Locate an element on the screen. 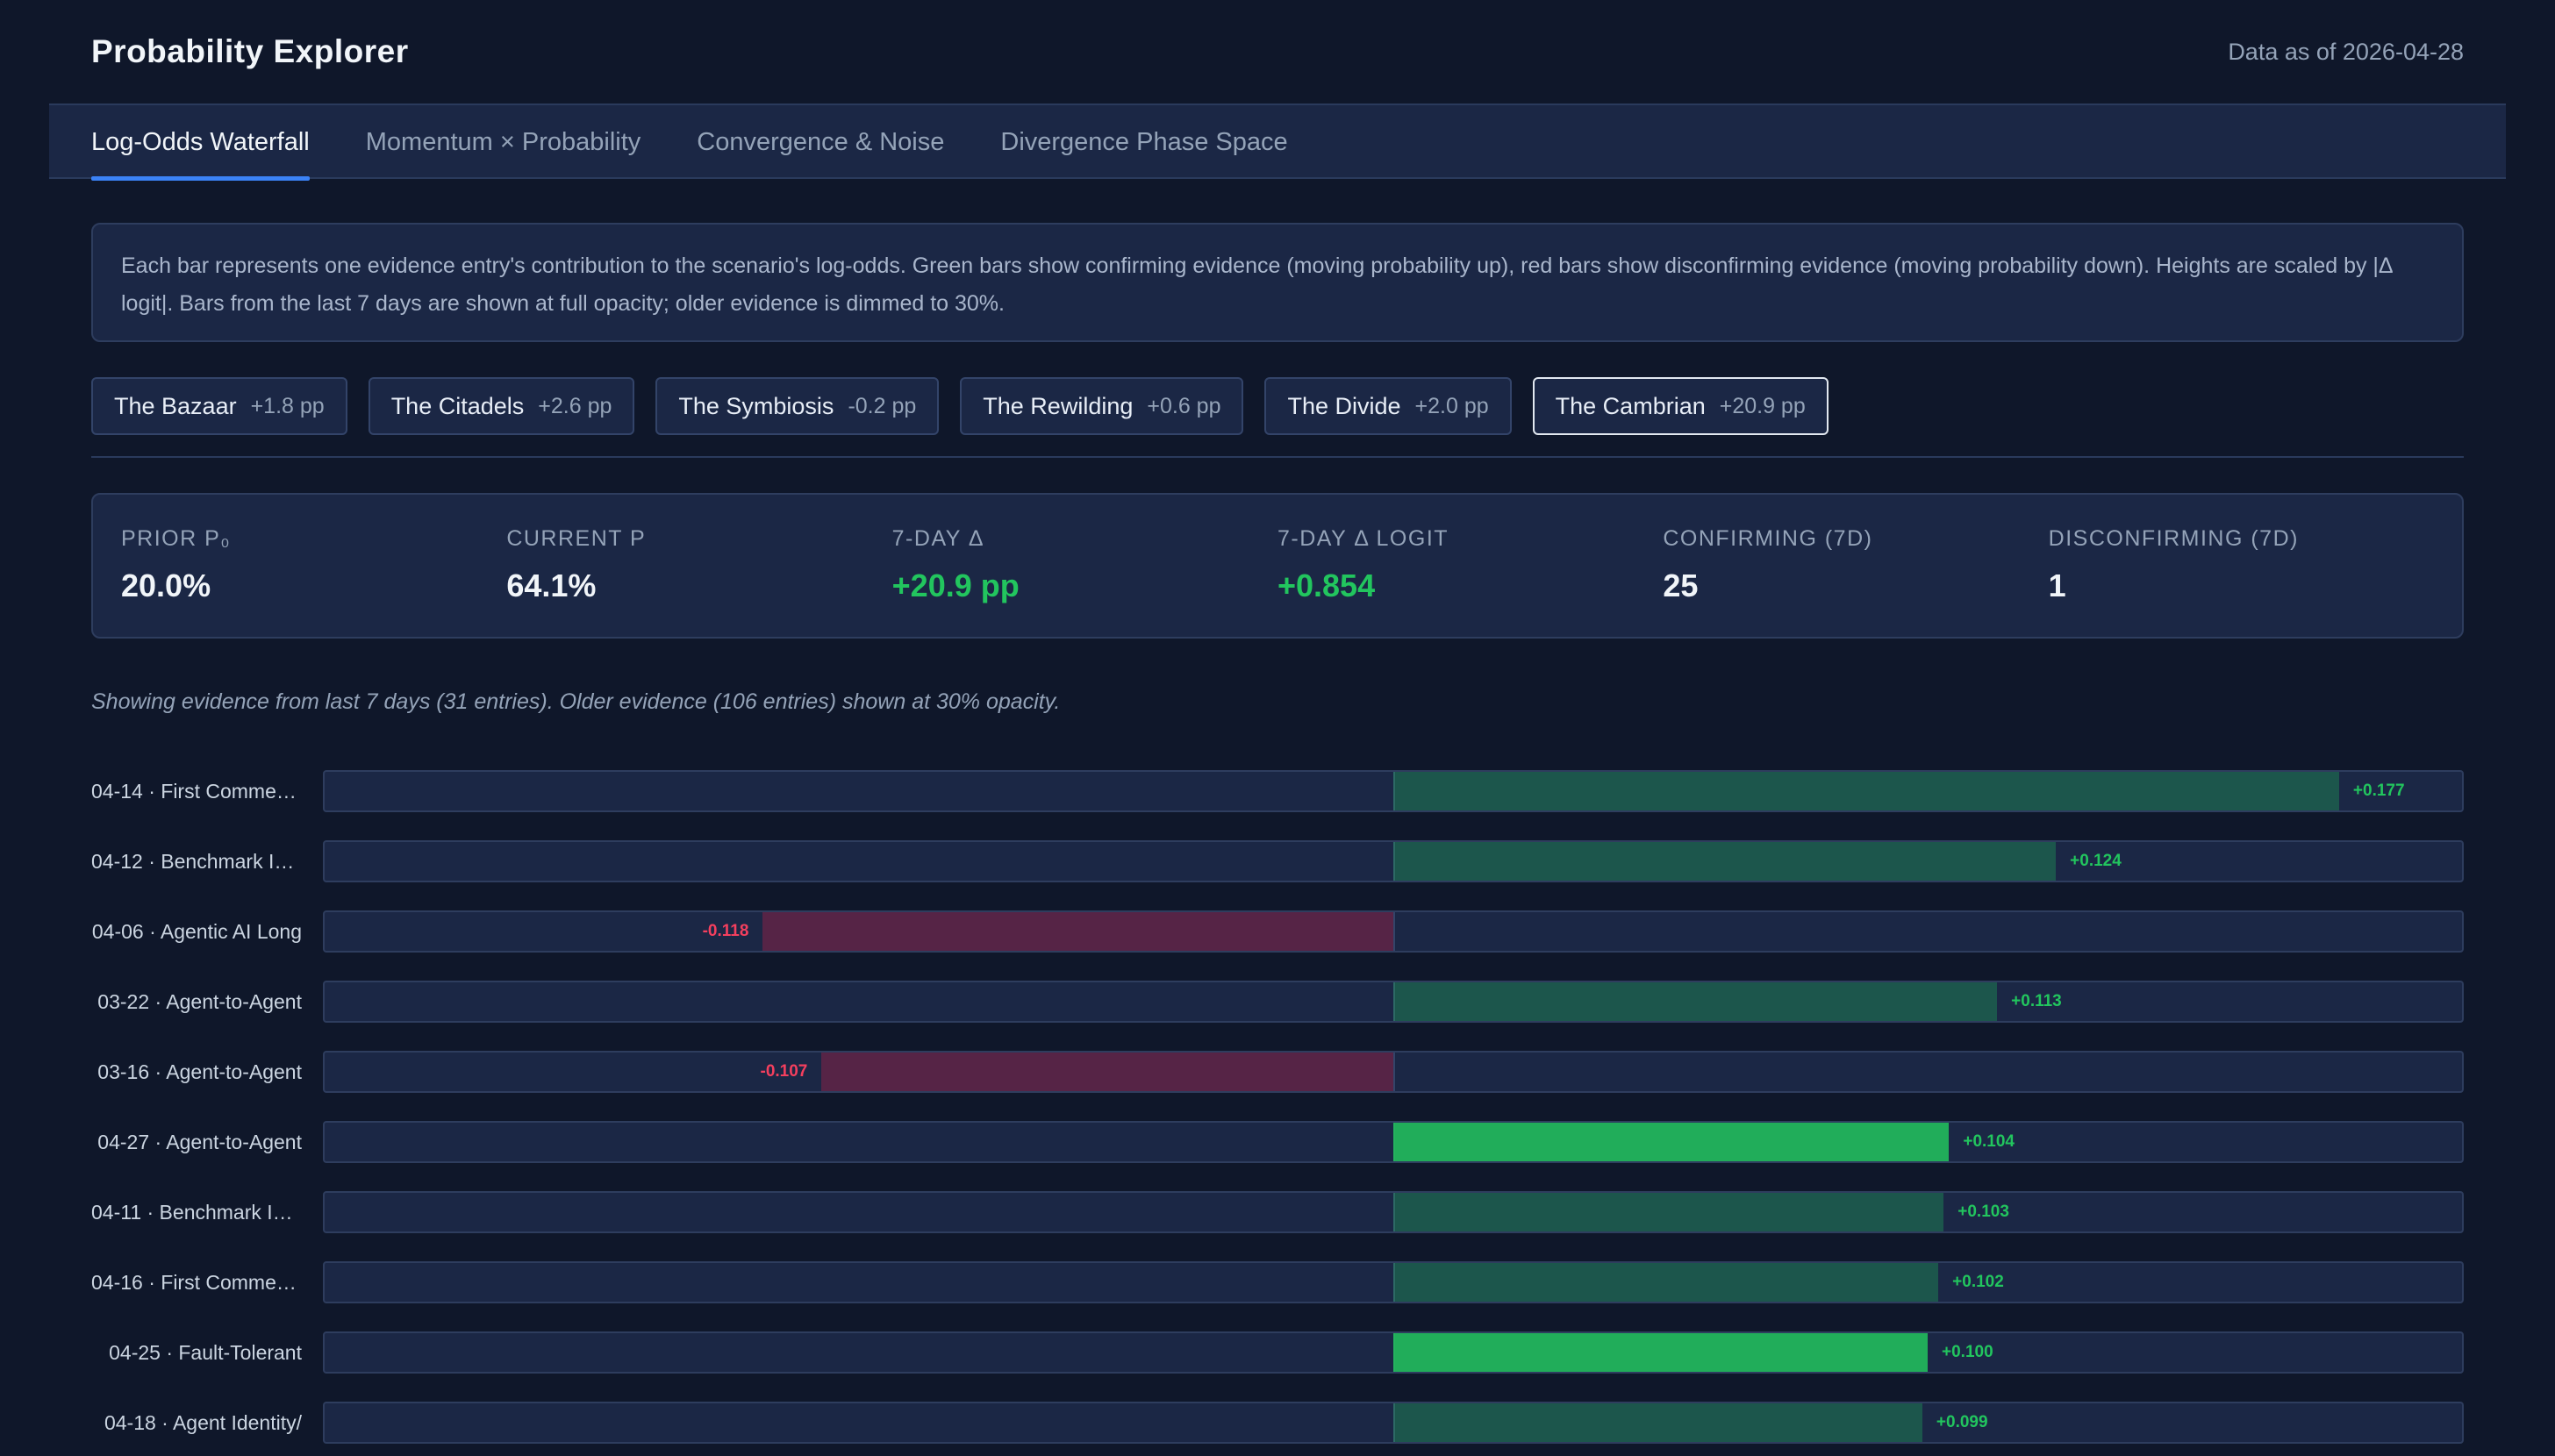  evidence-row: 04-12 · Benchmark Int… +0.124 is located at coordinates (1277, 861).